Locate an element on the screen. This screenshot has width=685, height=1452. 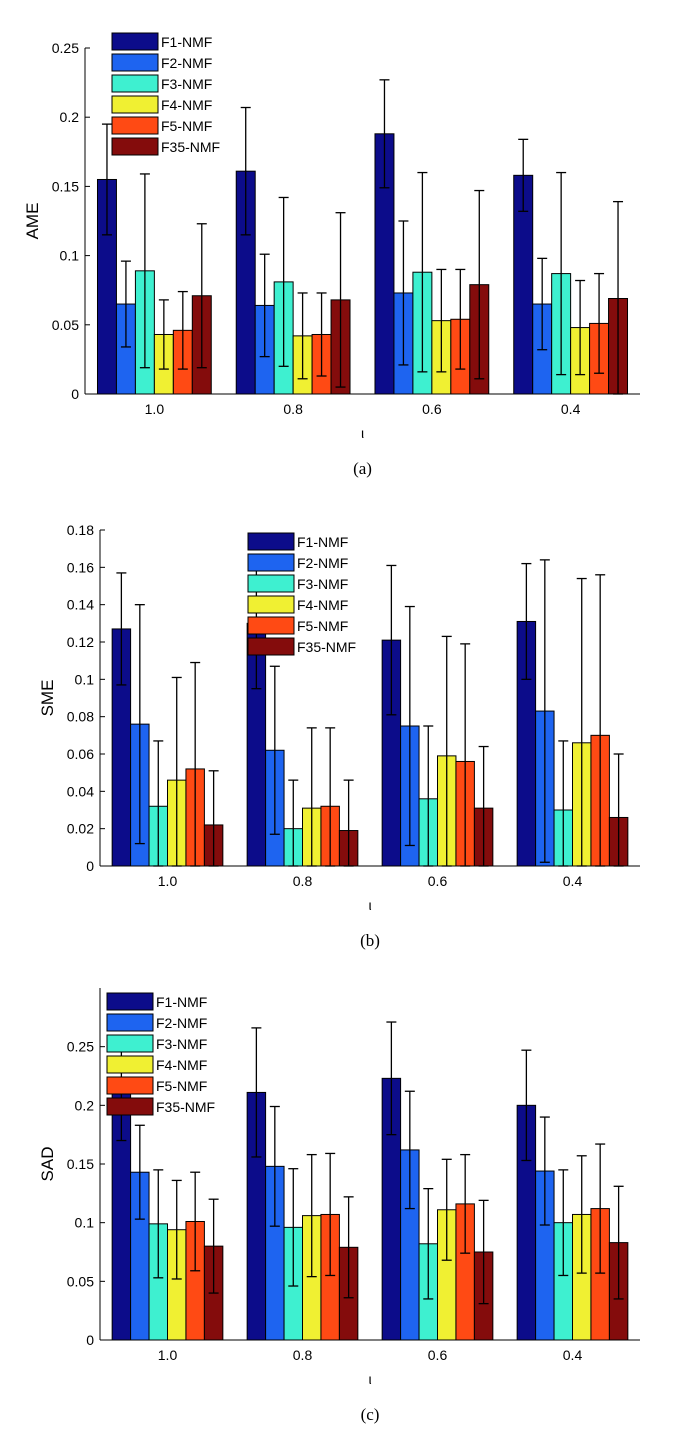
legend-label: F4-NMF is located at coordinates (186, 105).